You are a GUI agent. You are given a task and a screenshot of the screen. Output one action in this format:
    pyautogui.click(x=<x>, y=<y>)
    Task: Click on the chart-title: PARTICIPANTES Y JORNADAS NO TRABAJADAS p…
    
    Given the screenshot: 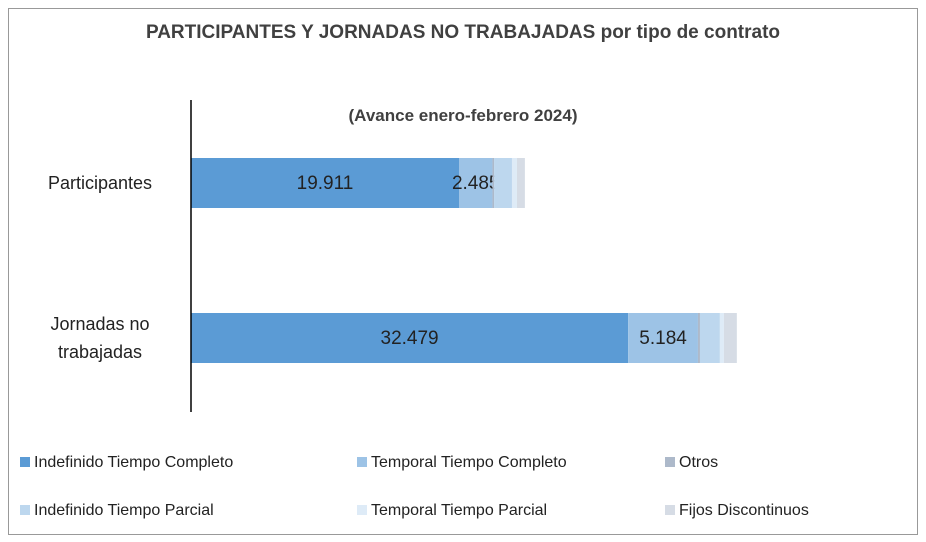 What is the action you would take?
    pyautogui.click(x=463, y=32)
    